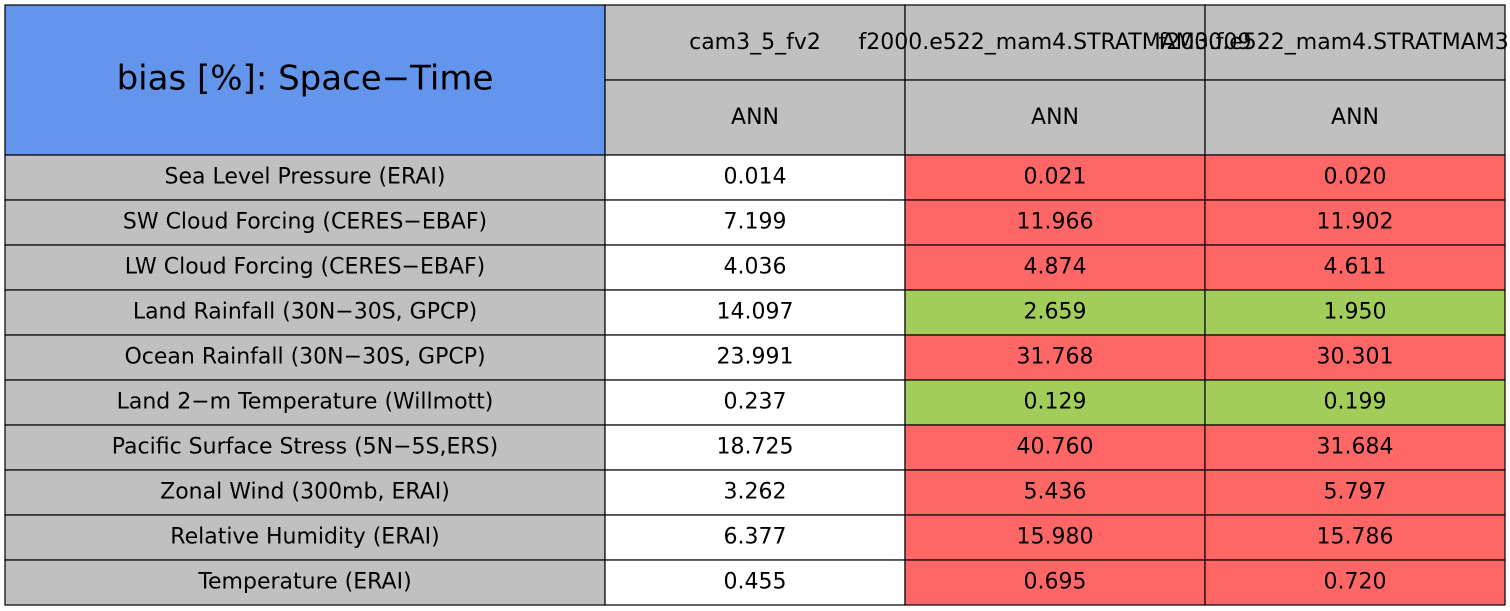 This screenshot has height=611, width=1510. I want to click on row-label: Sea Level Pressure (ERAI), so click(305, 177).